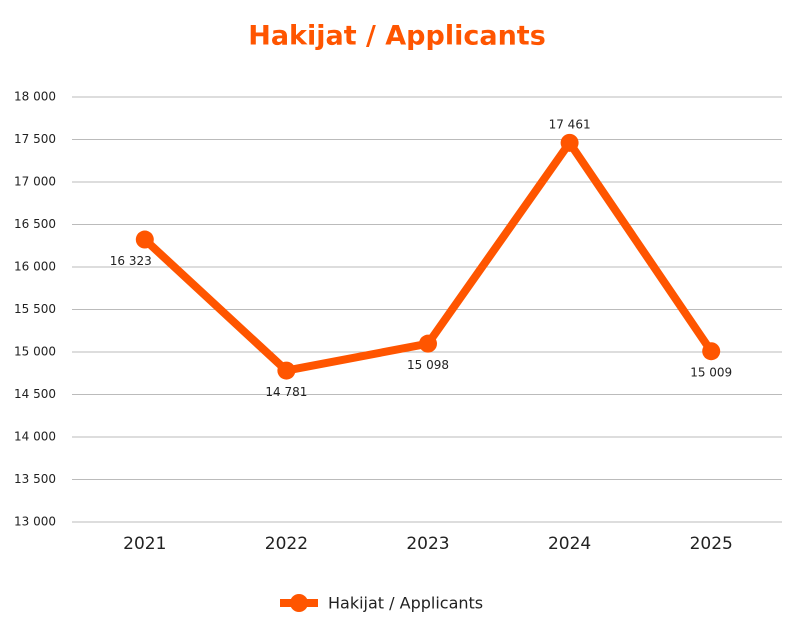 This screenshot has height=634, width=800. I want to click on y-tick-label: 15 500, so click(35, 309).